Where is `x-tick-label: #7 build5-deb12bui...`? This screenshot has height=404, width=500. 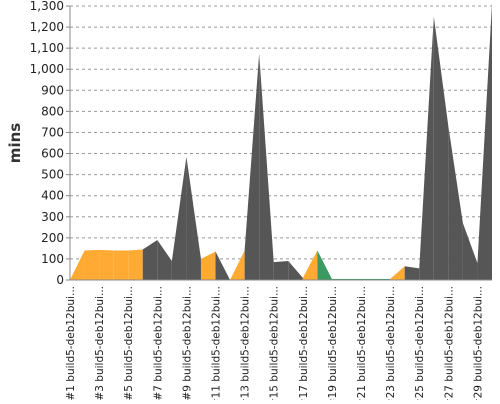
x-tick-label: #7 build5-deb12bui... is located at coordinates (158, 343).